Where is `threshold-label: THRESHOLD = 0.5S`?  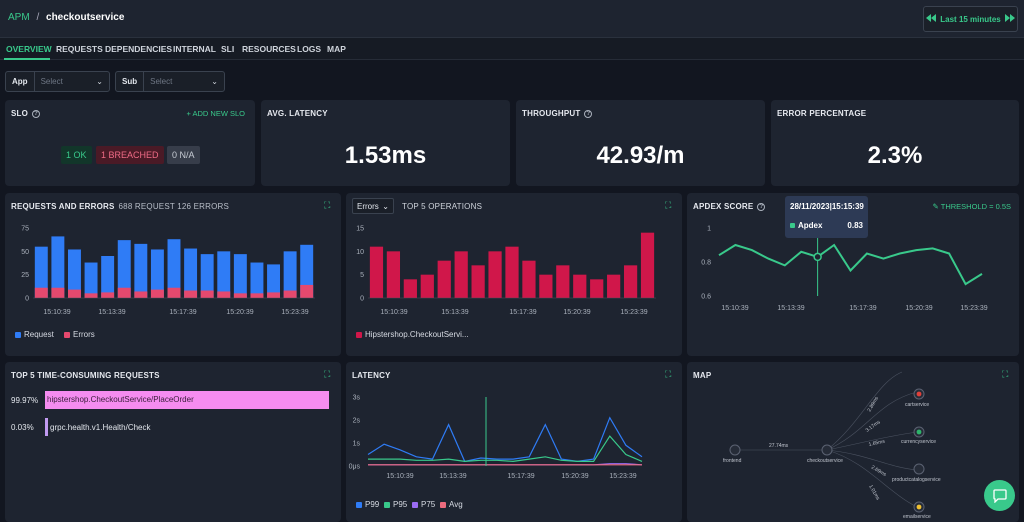 threshold-label: THRESHOLD = 0.5S is located at coordinates (975, 206).